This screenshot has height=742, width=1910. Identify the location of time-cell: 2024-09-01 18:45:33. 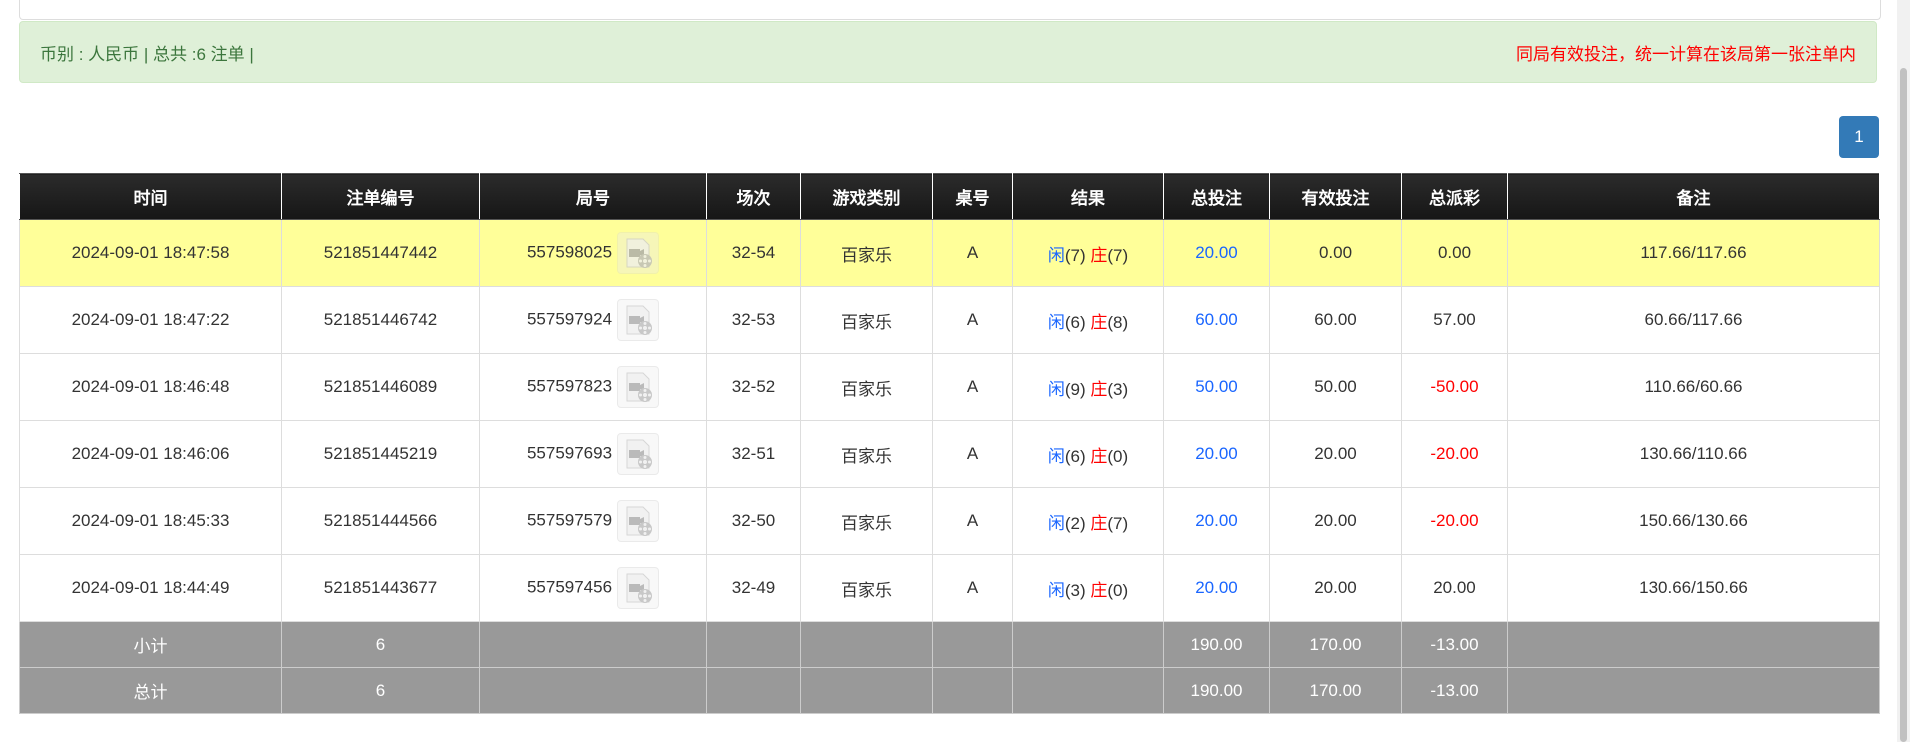
(150, 521).